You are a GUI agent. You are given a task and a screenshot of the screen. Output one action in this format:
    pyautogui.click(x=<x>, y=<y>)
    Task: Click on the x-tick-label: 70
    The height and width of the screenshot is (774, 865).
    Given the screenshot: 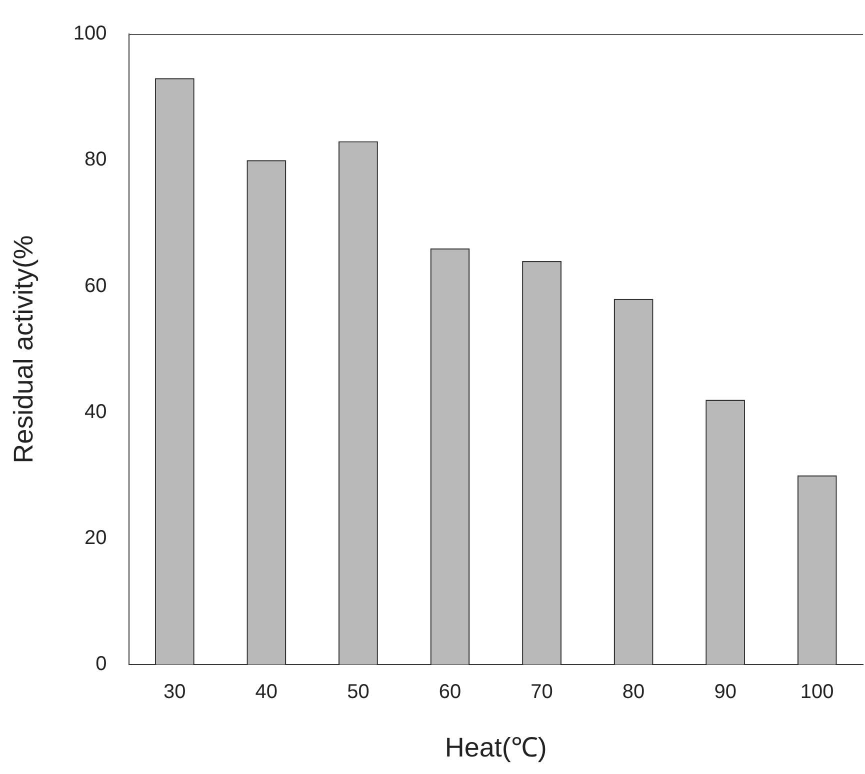 What is the action you would take?
    pyautogui.click(x=541, y=692)
    